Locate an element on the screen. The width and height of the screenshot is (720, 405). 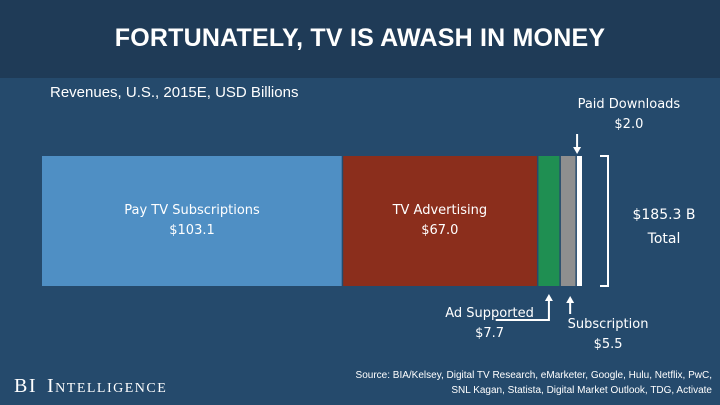
label-subscription-value: $5.5 is located at coordinates (608, 344).